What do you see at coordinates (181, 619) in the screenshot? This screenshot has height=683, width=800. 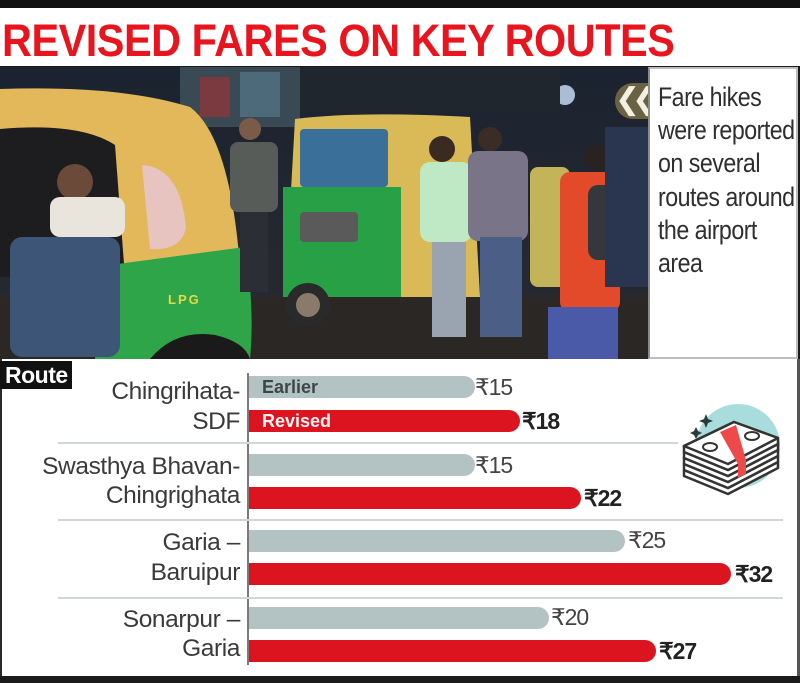 I see `route-label-line1: Sonarpur –` at bounding box center [181, 619].